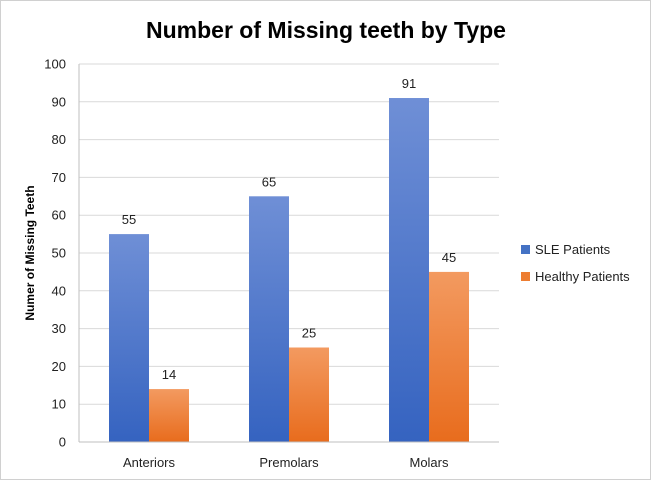 The width and height of the screenshot is (651, 481). I want to click on y-tick-label: 60, so click(59, 215).